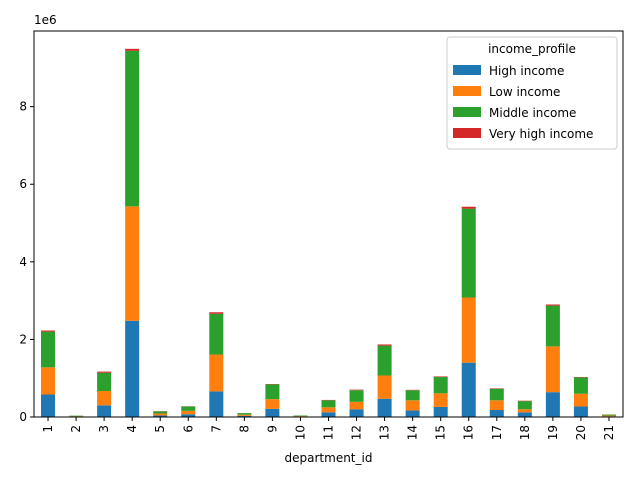  Describe the element at coordinates (580, 411) in the screenshot. I see `bar-20-high-income` at that location.